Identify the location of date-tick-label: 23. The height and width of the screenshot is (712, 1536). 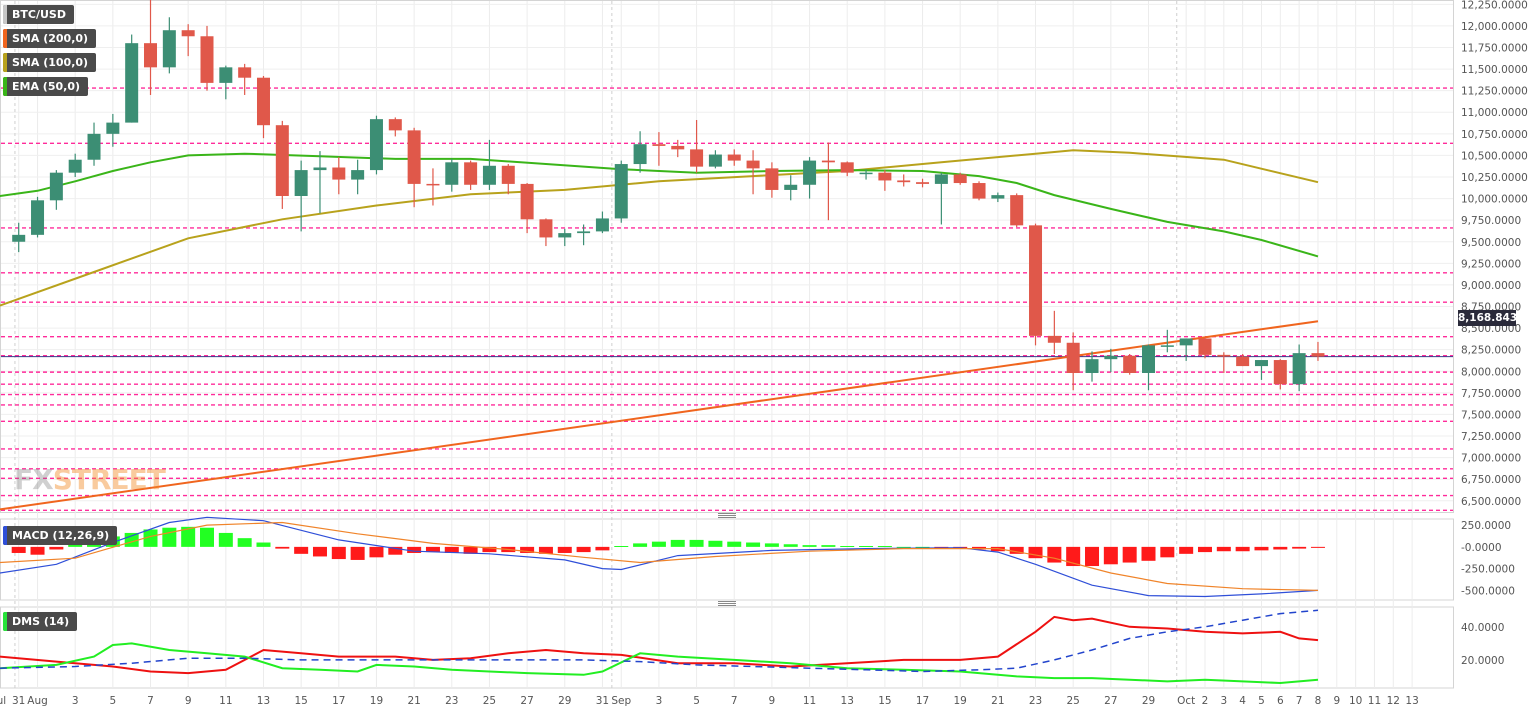
(451, 701).